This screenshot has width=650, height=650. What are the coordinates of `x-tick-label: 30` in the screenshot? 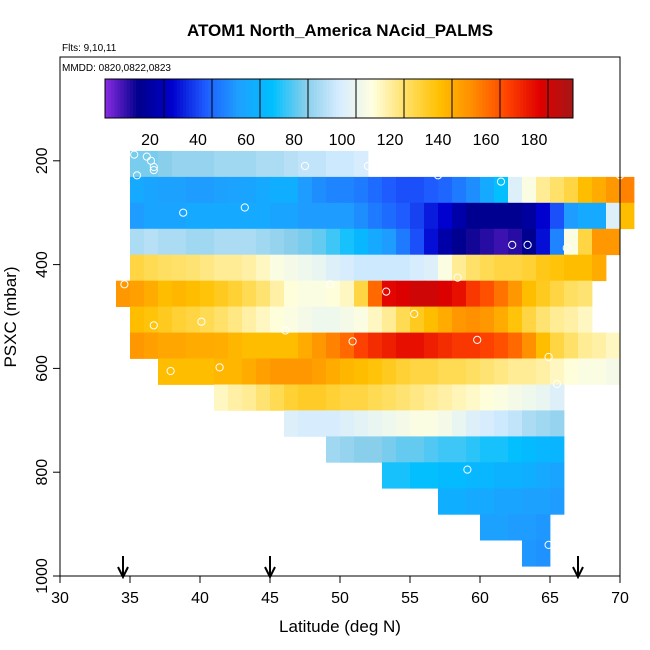 It's located at (60, 598).